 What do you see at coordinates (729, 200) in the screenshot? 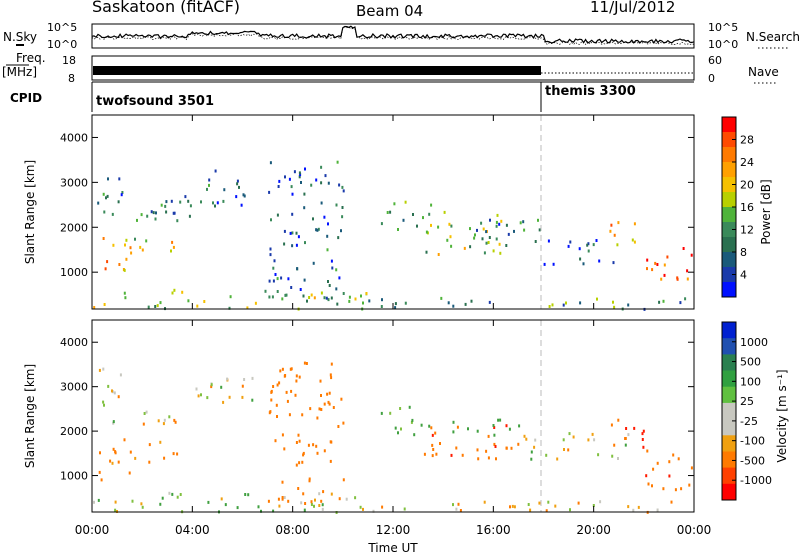
I see `colorbar-segment` at bounding box center [729, 200].